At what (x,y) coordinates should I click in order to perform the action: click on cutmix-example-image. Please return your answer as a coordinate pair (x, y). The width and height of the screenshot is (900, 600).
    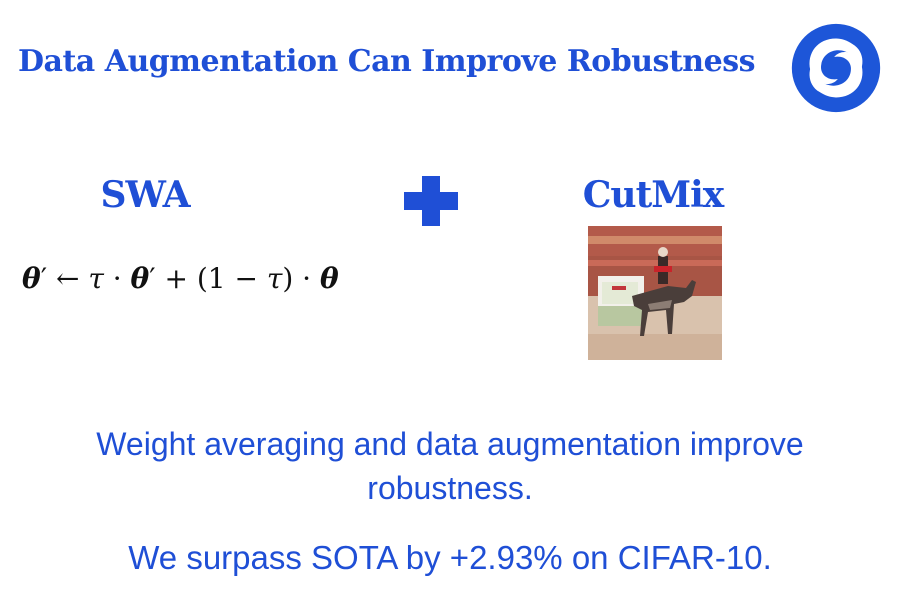
    Looking at the image, I should click on (655, 293).